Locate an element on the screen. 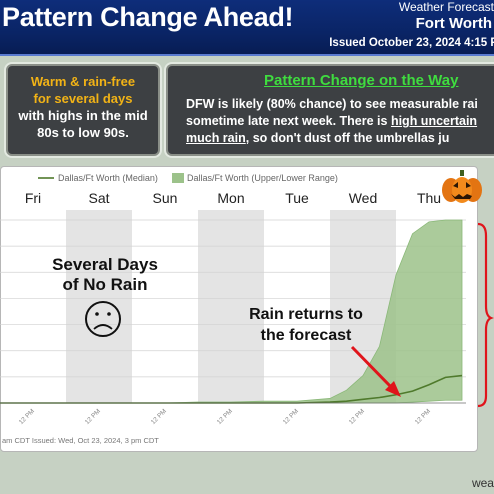  issued-timestamp: Issued October 23, 2024 4:15 P is located at coordinates (411, 43).